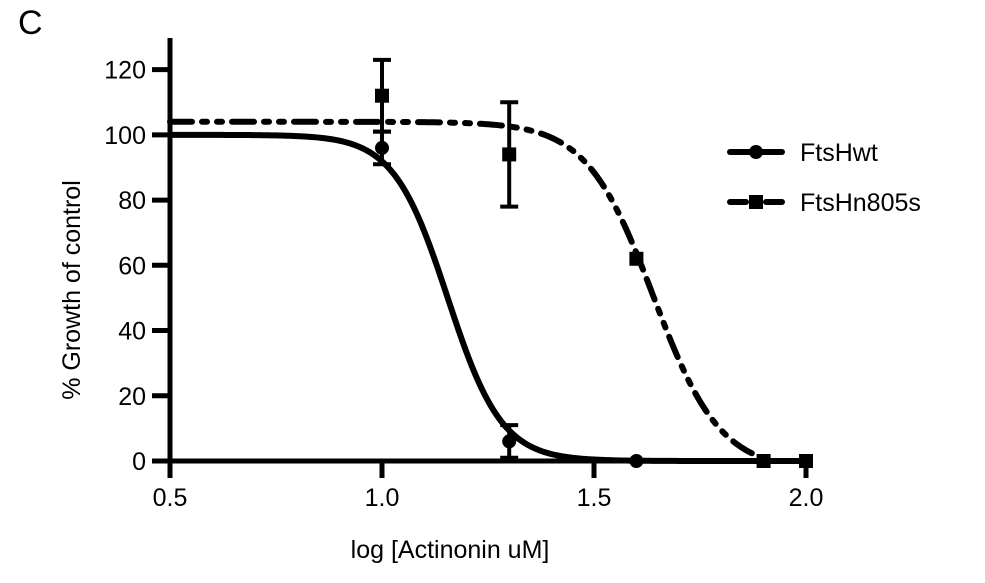 This screenshot has width=985, height=583. I want to click on panel-label: C, so click(30, 23).